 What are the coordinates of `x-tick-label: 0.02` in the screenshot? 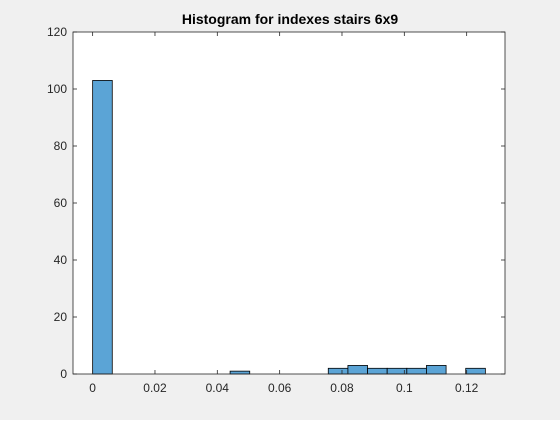 It's located at (155, 388).